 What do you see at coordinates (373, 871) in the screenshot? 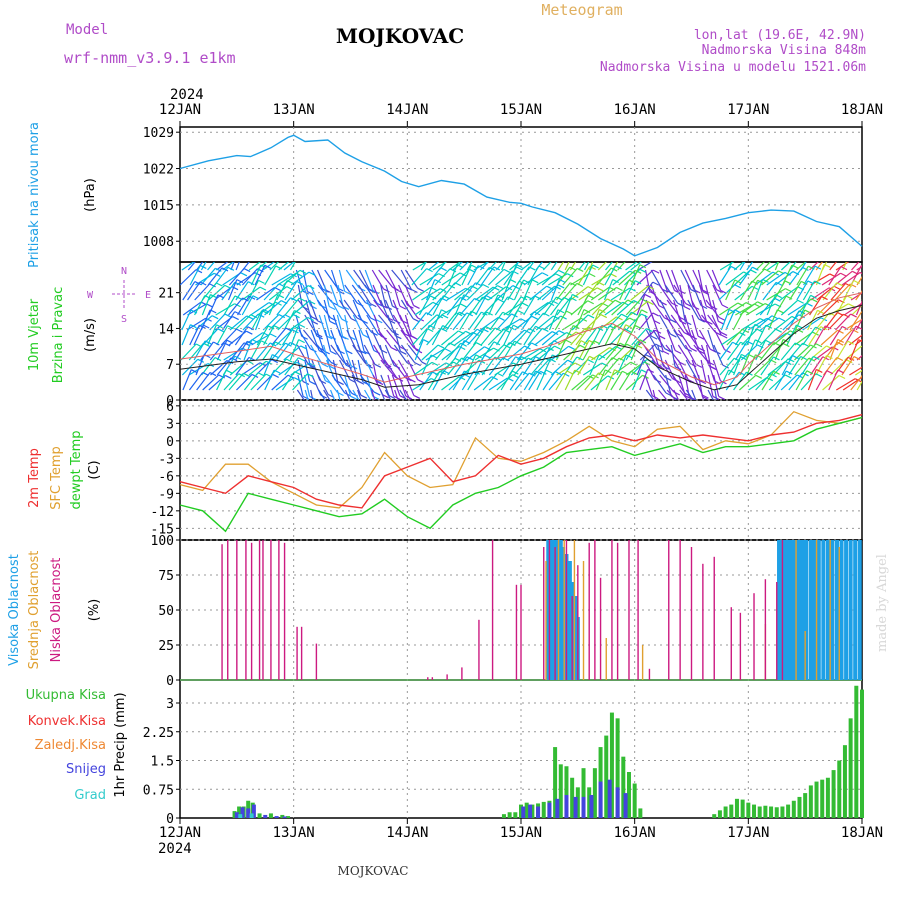
I see `footer-station: MOJKOVAC` at bounding box center [373, 871].